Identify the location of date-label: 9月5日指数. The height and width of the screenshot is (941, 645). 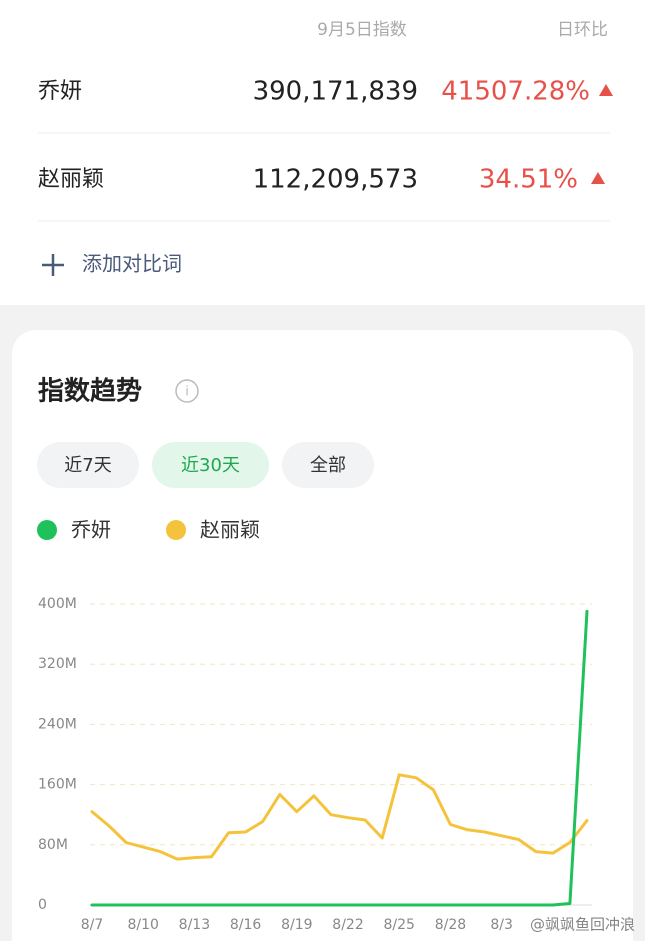
(362, 30).